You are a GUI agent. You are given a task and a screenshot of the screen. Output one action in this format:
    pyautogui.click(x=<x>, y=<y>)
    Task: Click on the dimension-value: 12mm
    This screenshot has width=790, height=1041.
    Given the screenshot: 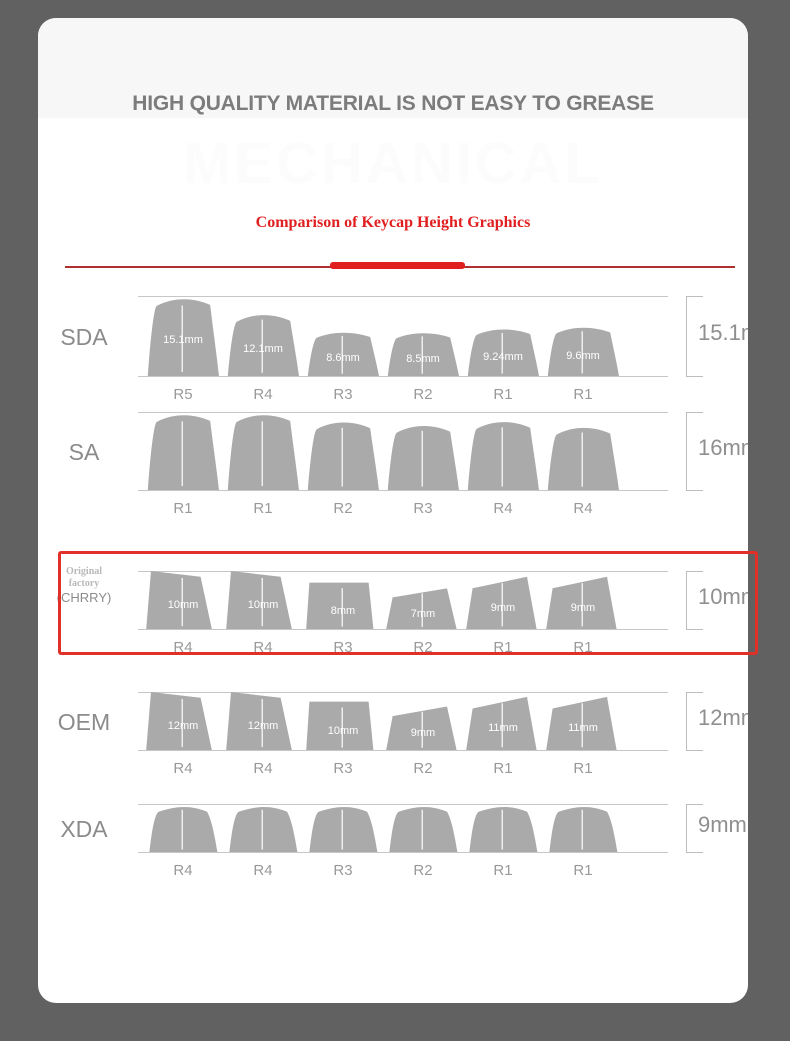 What is the action you would take?
    pyautogui.click(x=723, y=717)
    